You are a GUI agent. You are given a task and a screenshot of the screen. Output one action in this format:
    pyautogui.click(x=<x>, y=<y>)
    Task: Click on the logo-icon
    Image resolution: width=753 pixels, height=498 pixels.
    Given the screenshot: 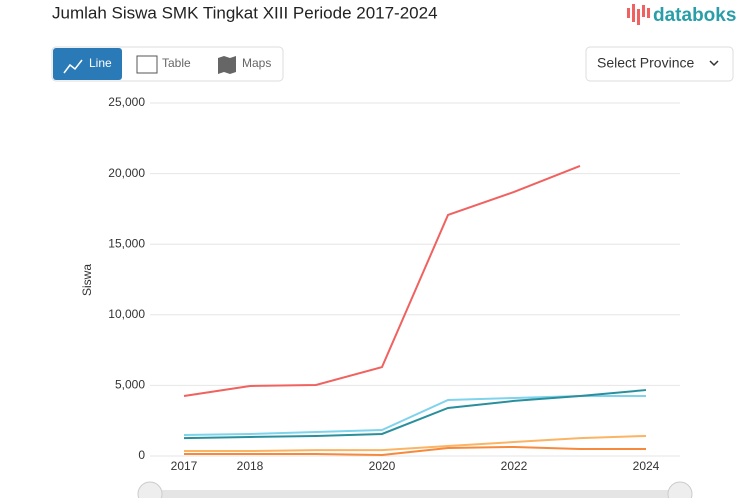 What is the action you would take?
    pyautogui.click(x=638, y=14)
    